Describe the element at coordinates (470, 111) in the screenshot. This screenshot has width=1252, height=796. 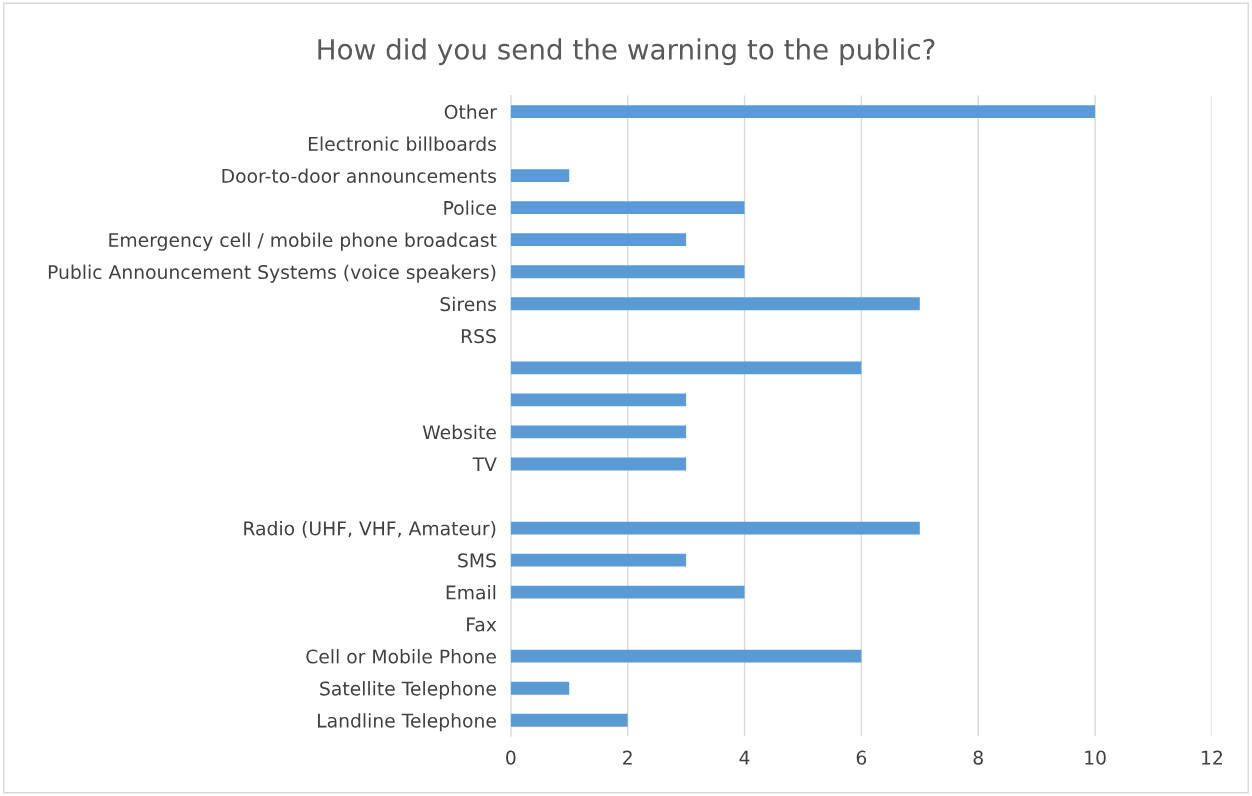
I see `y-tick-label: Other` at that location.